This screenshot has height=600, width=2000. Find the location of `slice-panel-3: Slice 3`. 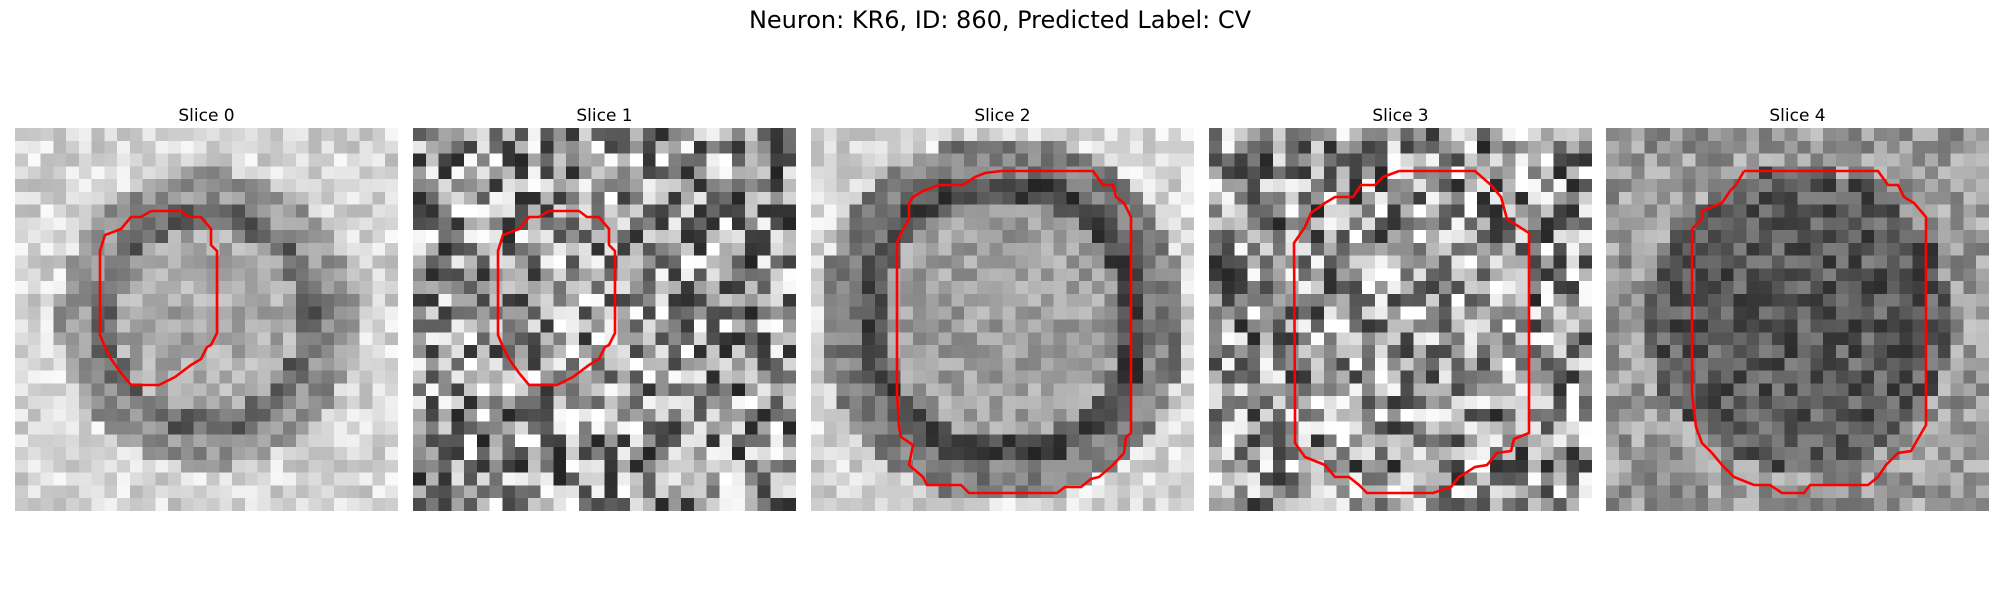

slice-panel-3: Slice 3 is located at coordinates (1400, 307).